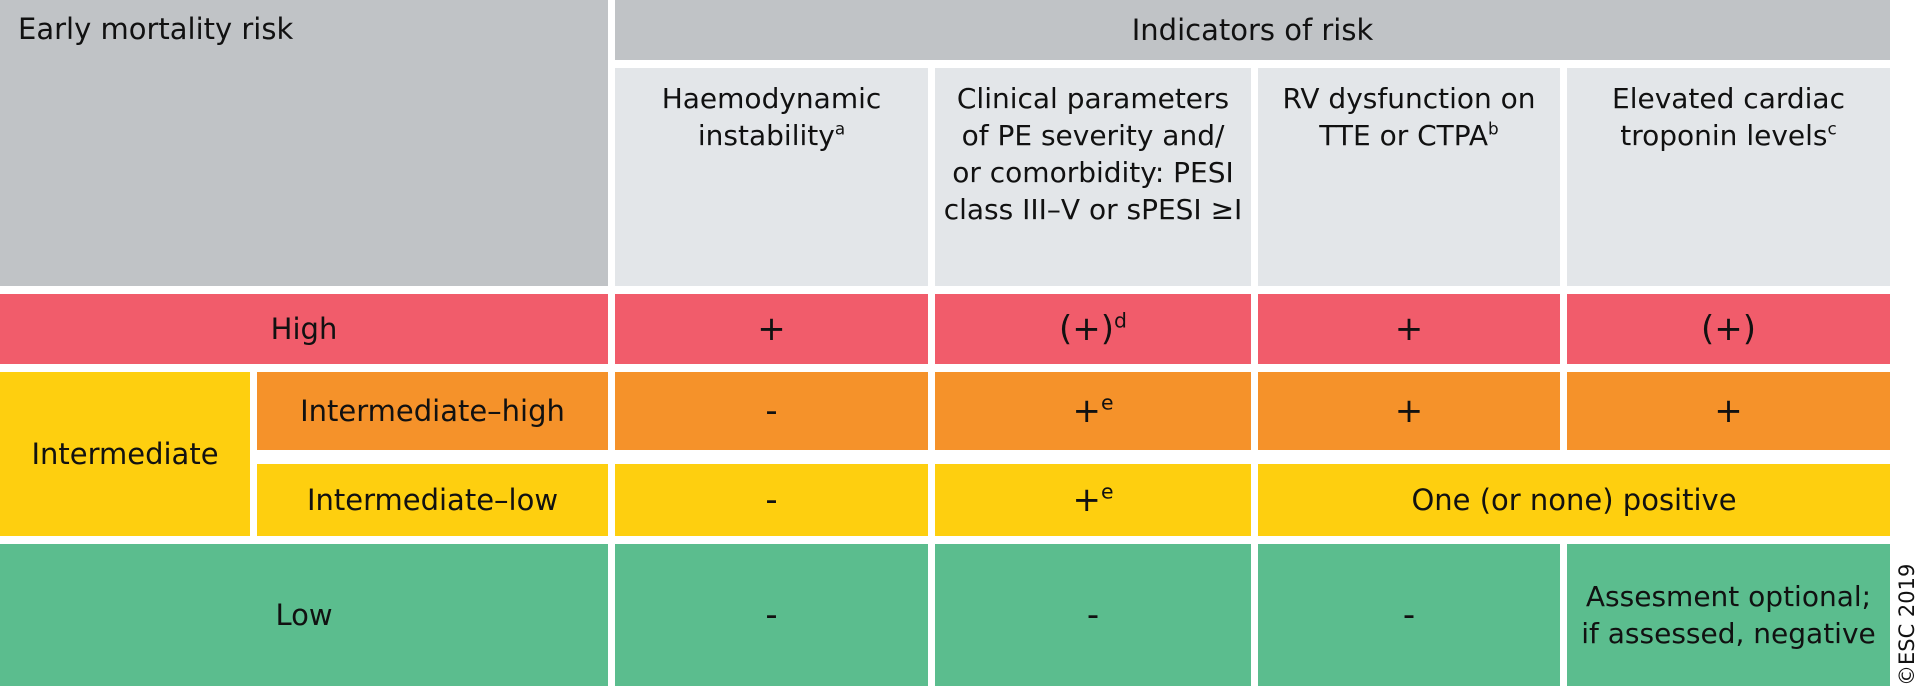 This screenshot has width=1920, height=686. I want to click on column-header-rv-text: RV dysfunction on TTE or CTPAb, so click(1409, 117).